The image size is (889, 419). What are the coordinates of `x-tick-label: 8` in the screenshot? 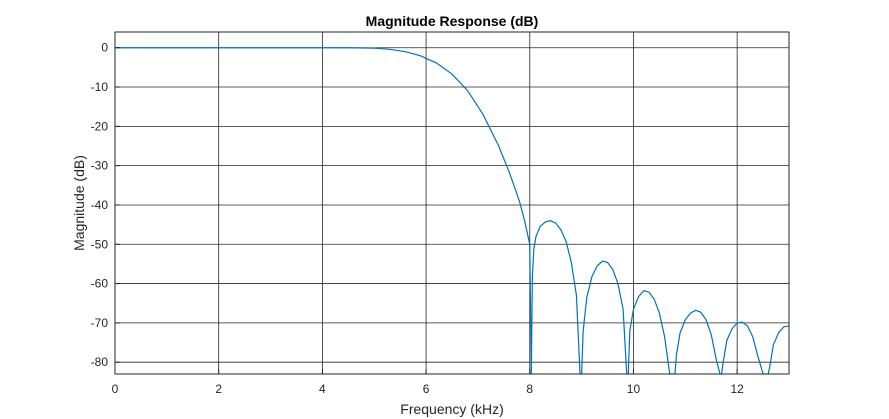 It's located at (529, 389).